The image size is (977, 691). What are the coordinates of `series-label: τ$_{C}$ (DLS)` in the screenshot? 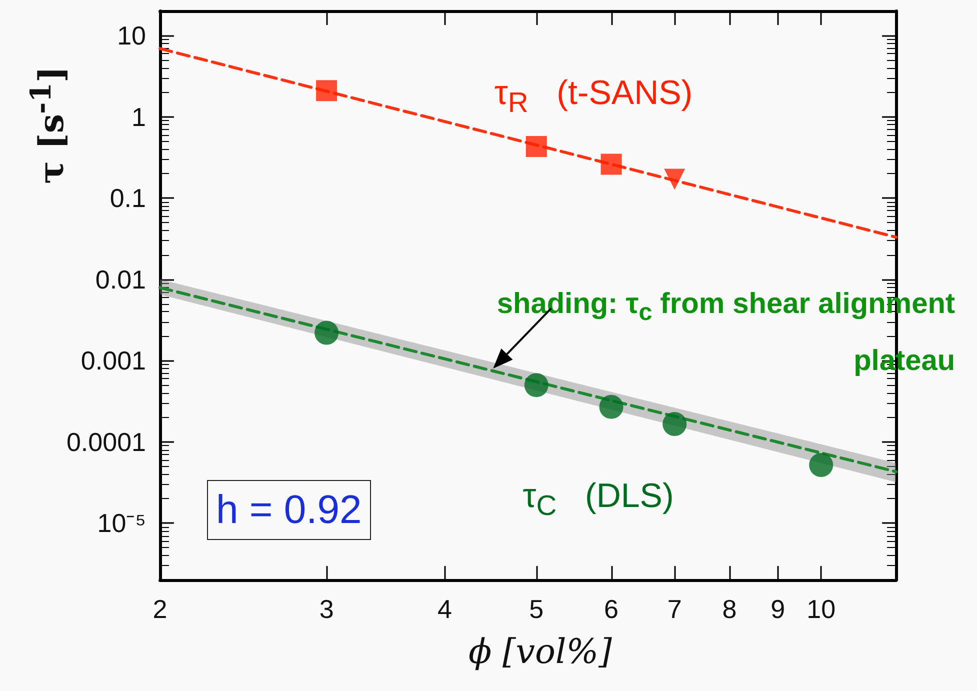 It's located at (598, 499).